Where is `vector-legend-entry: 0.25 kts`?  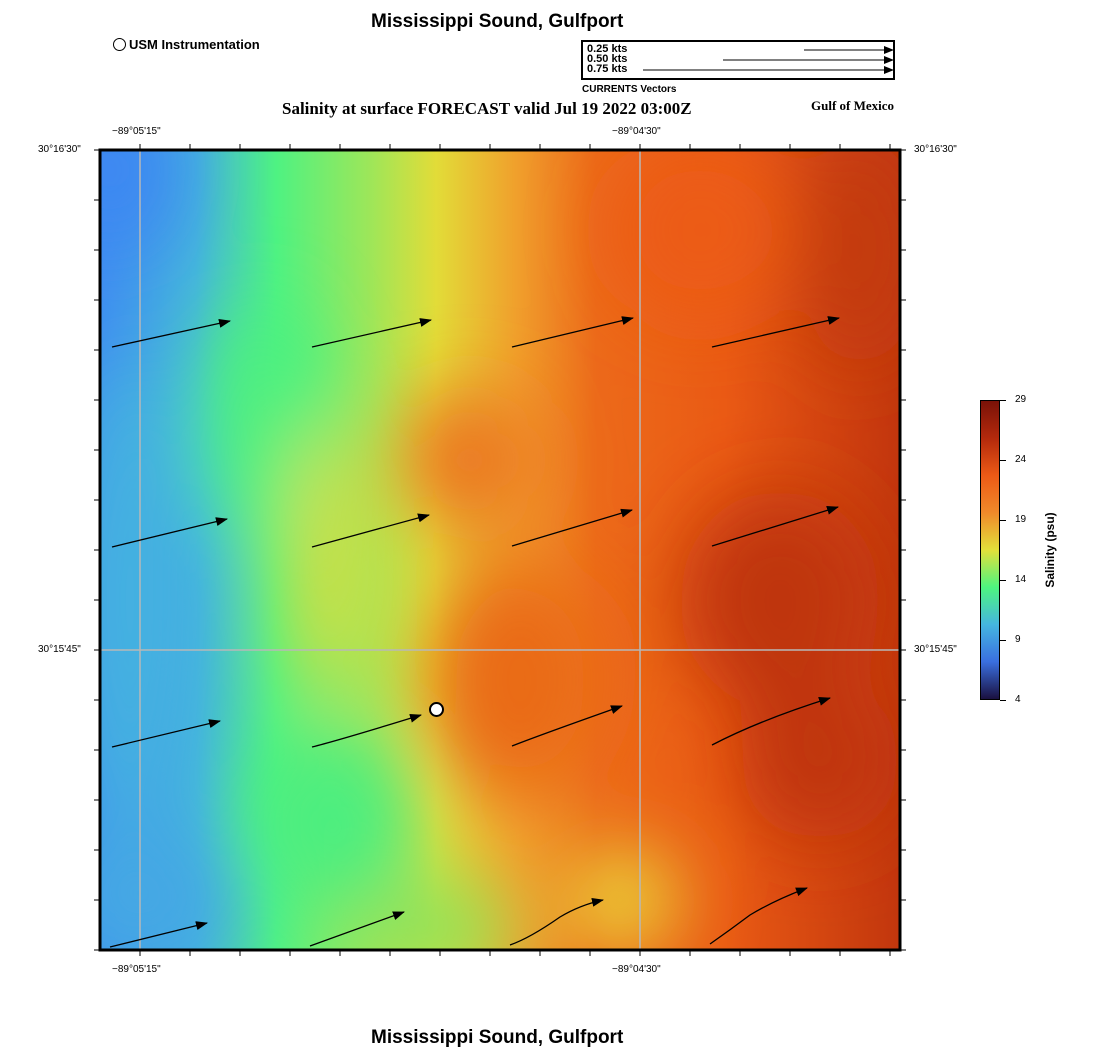 vector-legend-entry: 0.25 kts is located at coordinates (607, 49).